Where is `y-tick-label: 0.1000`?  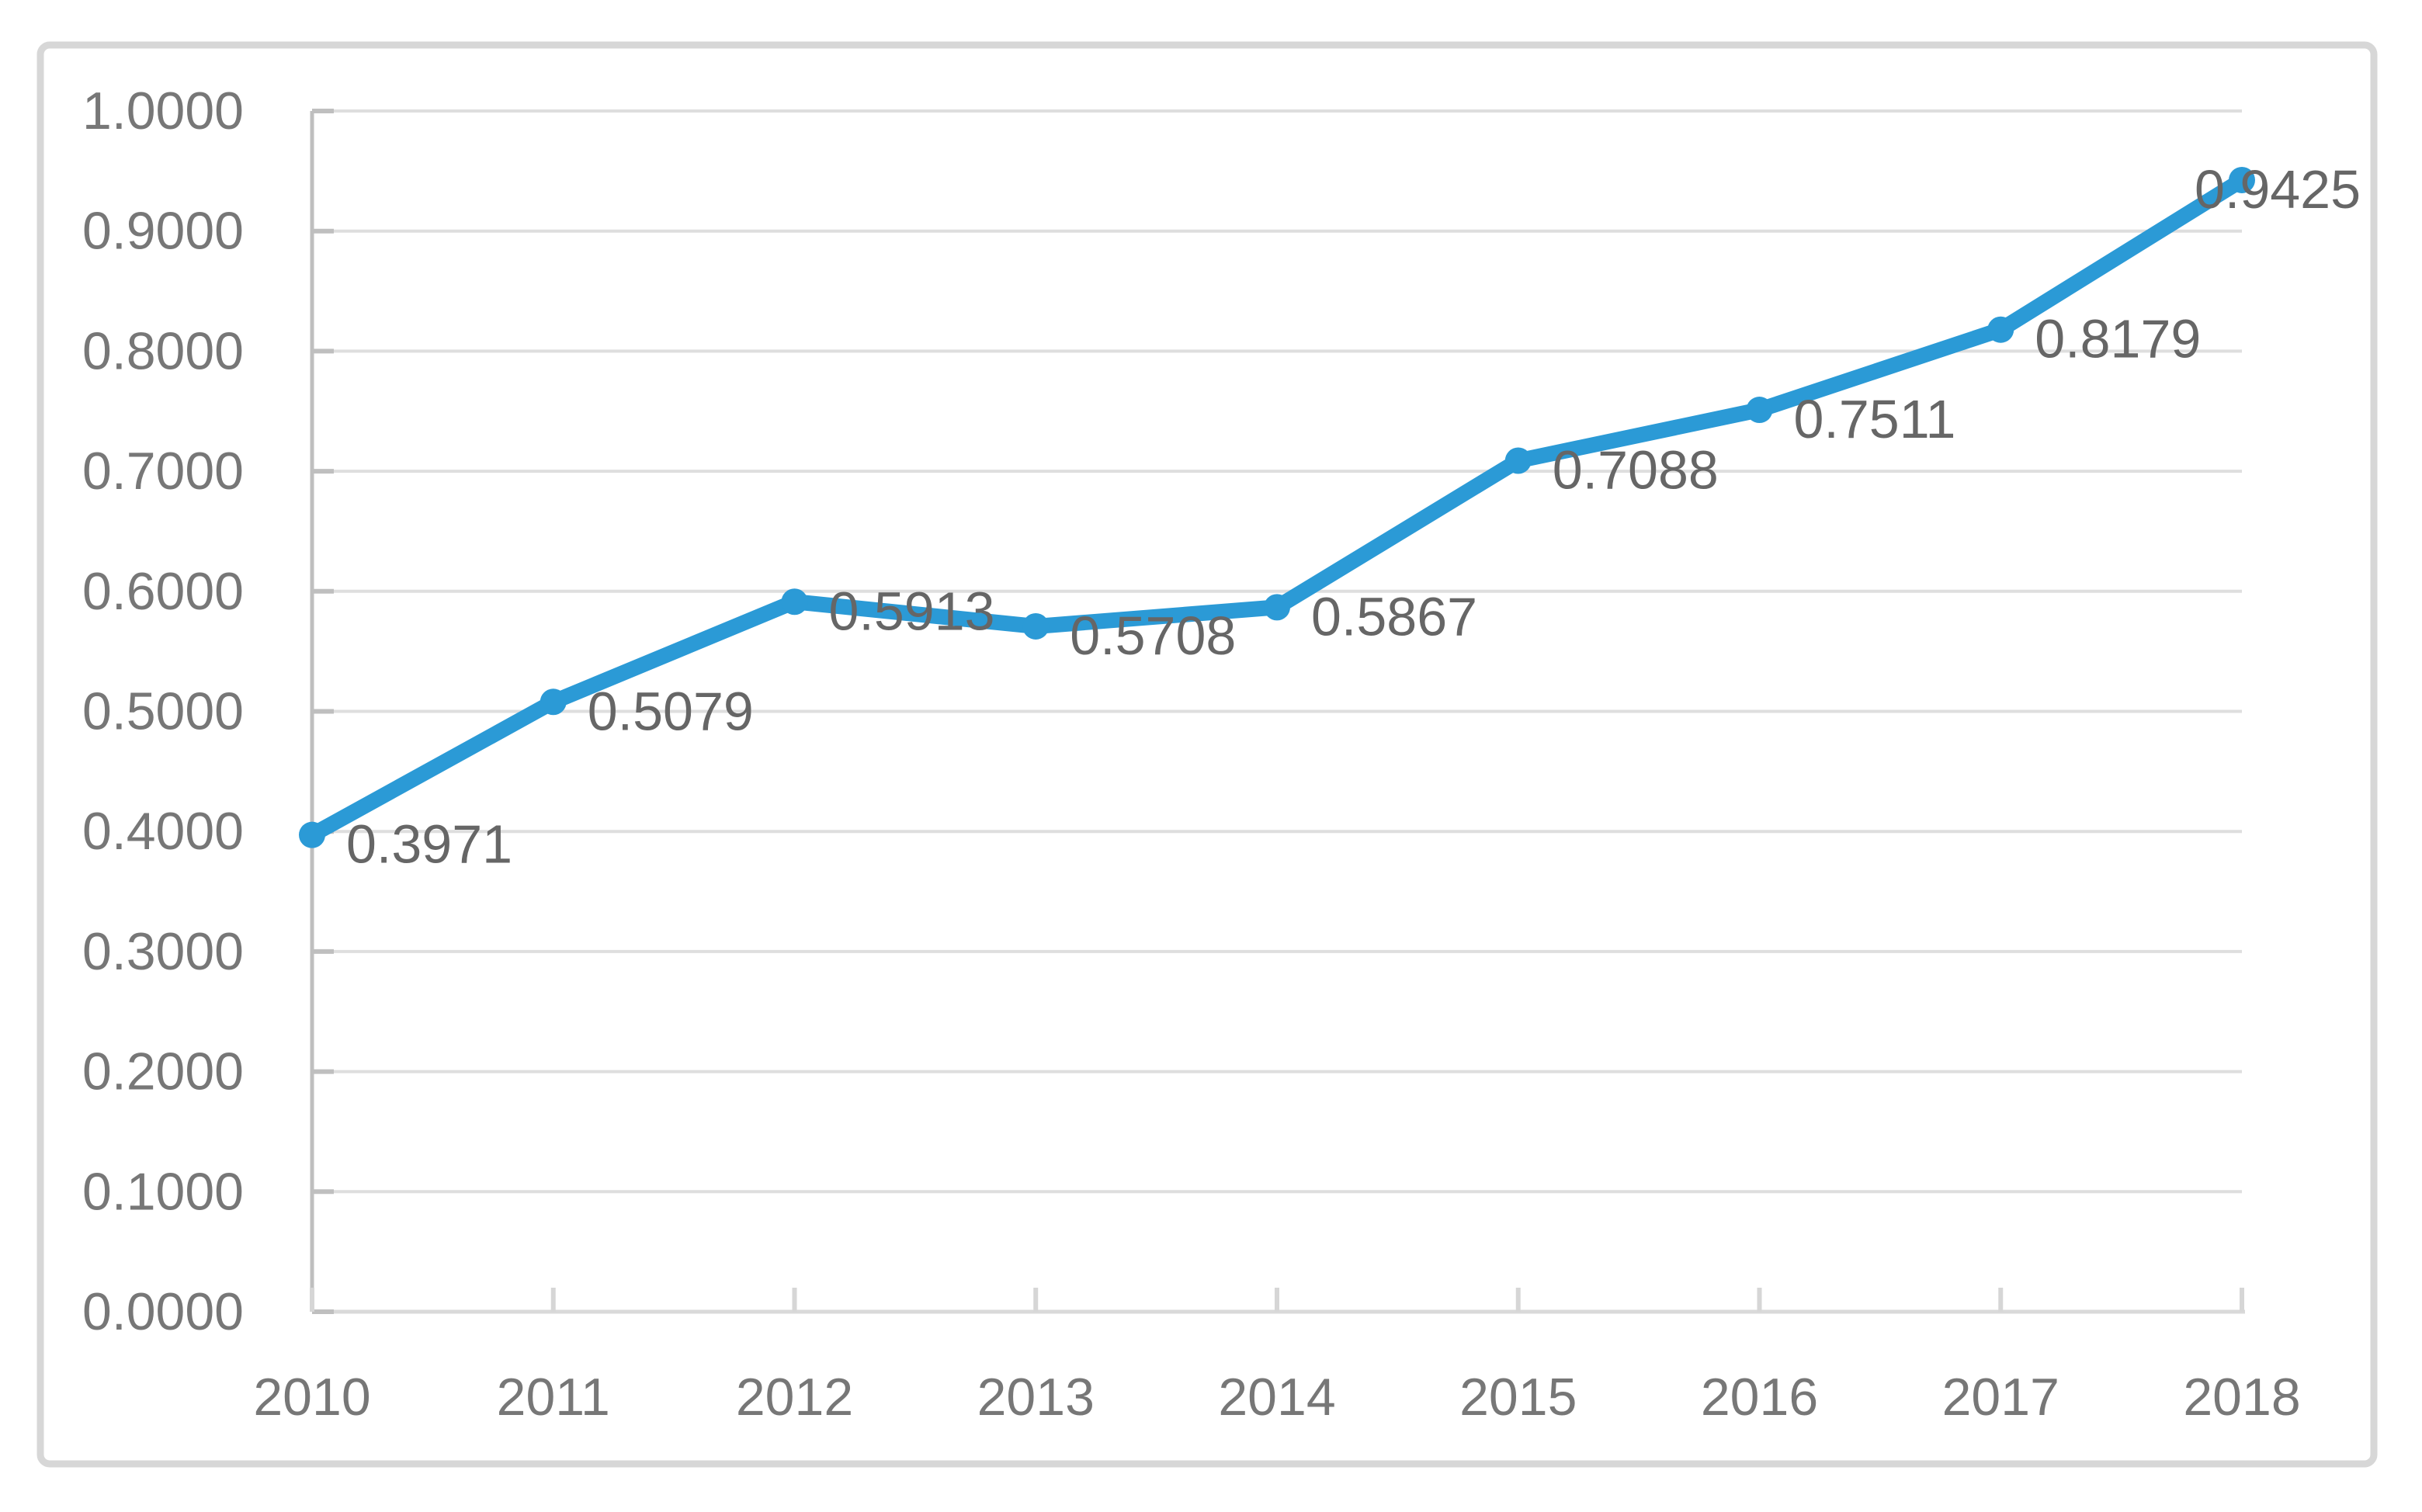
y-tick-label: 0.1000 is located at coordinates (163, 1191).